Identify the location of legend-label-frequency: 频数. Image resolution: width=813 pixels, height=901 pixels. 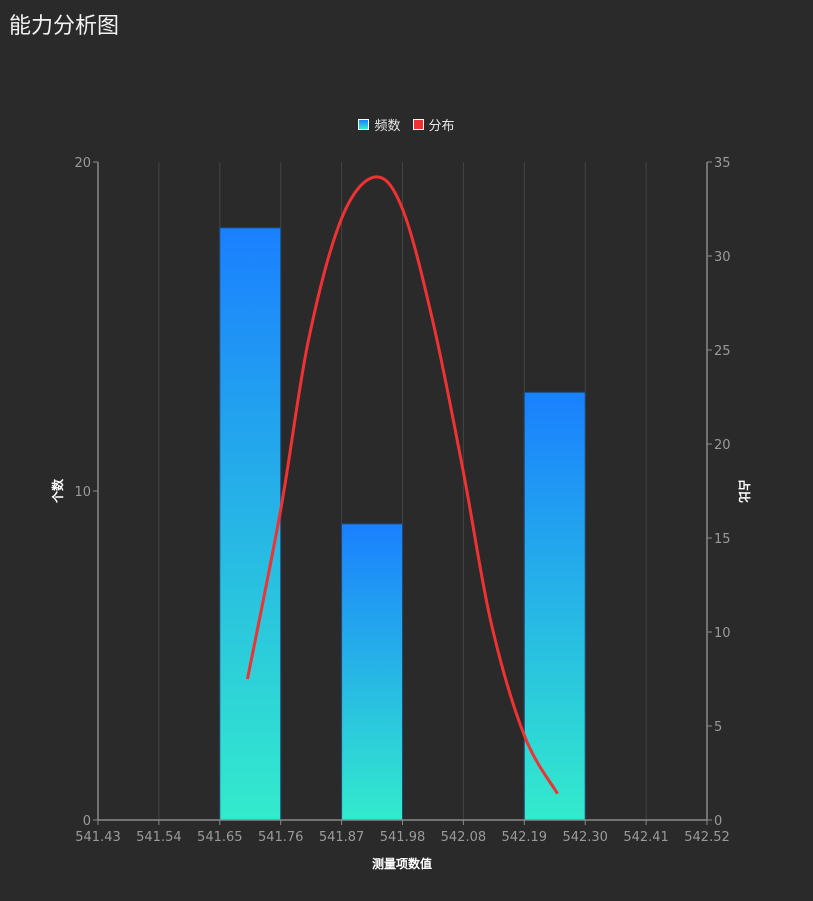
(387, 126).